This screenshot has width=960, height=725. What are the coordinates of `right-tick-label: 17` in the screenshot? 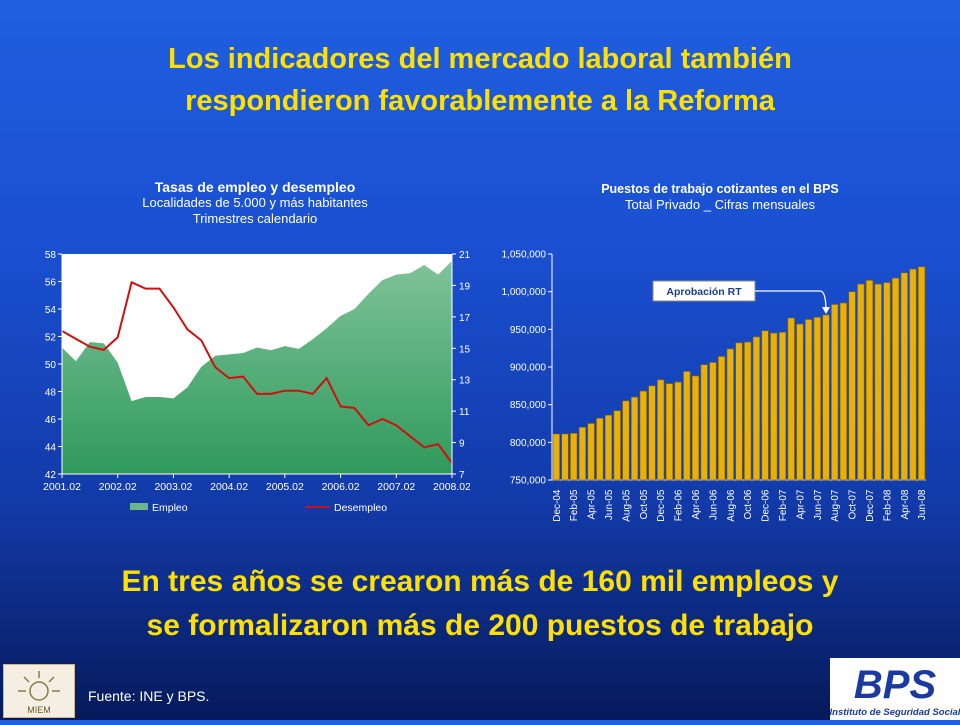 It's located at (464, 318).